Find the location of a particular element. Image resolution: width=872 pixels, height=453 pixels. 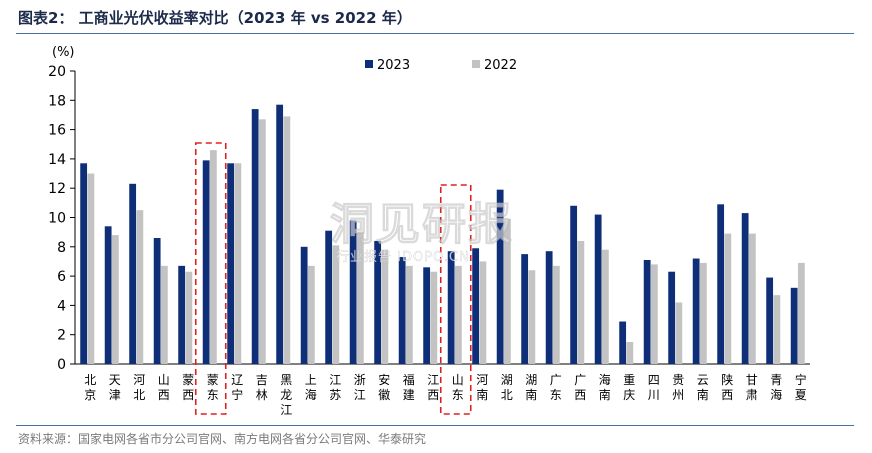

x-tick-label: 重 is located at coordinates (629, 380).